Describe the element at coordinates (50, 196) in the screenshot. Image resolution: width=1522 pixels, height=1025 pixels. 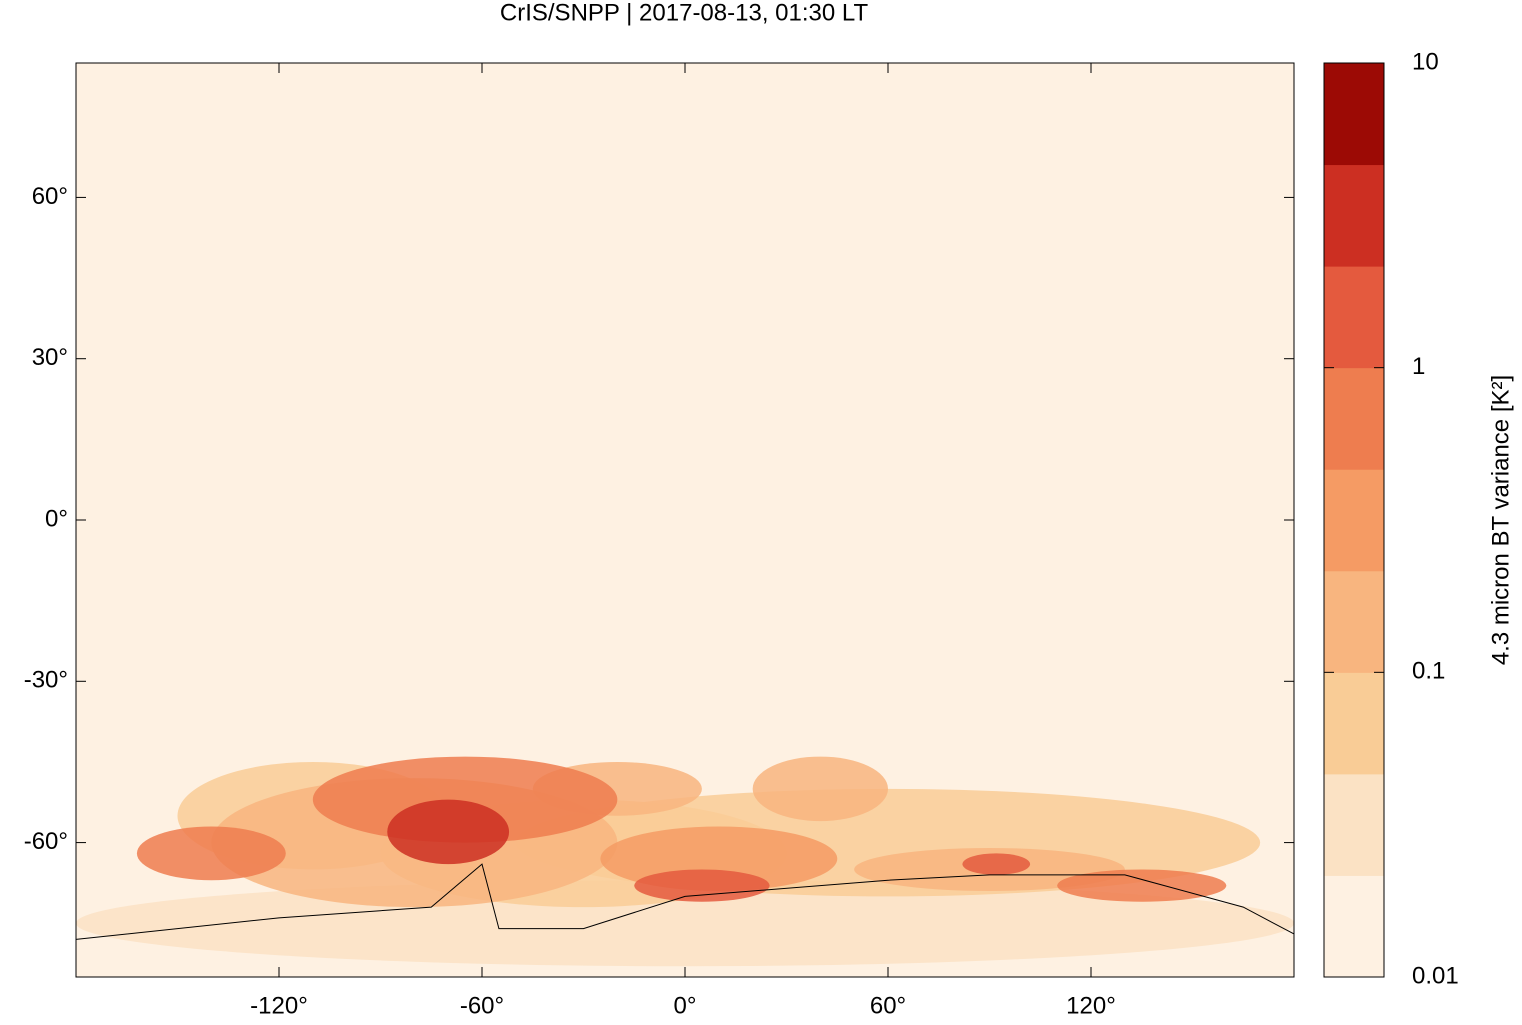
I see `y-tick-label: 60°` at that location.